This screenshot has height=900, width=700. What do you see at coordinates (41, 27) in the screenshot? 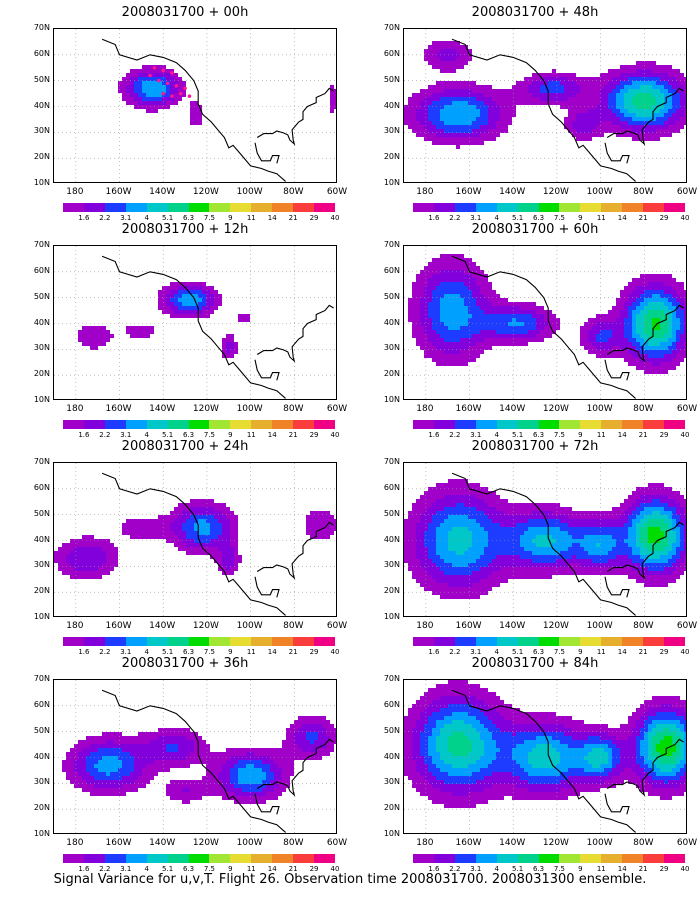
I see `lat-tick-label: 70N` at bounding box center [41, 27].